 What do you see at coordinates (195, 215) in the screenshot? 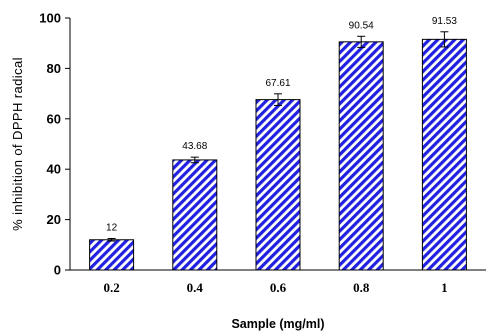
I see `bar-0.4` at bounding box center [195, 215].